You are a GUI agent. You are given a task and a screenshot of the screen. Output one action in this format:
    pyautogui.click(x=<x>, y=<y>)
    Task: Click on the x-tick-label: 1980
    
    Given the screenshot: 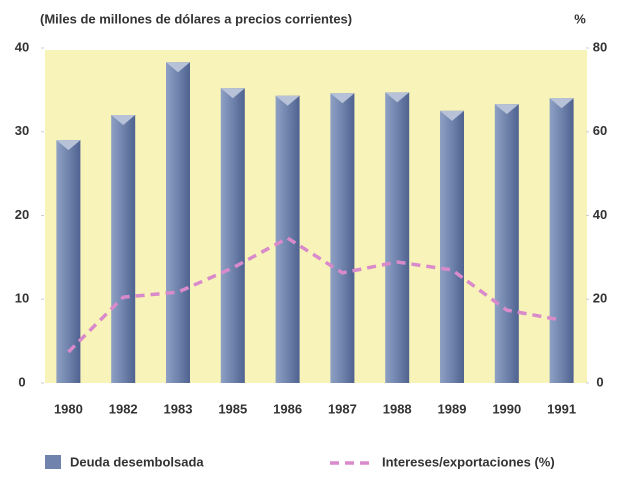 What is the action you would take?
    pyautogui.click(x=68, y=408)
    